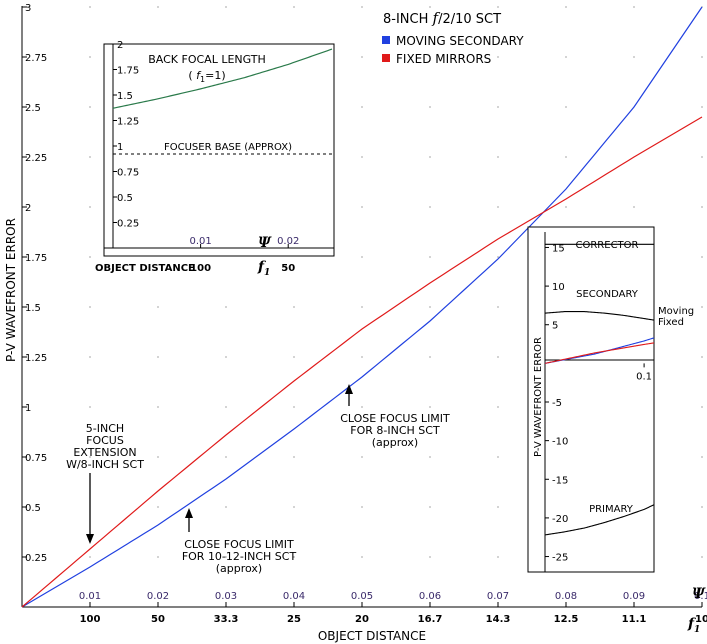 The width and height of the screenshot is (707, 644). Describe the element at coordinates (372, 636) in the screenshot. I see `main-x-axis-label: OBJECT DISTANCE` at that location.